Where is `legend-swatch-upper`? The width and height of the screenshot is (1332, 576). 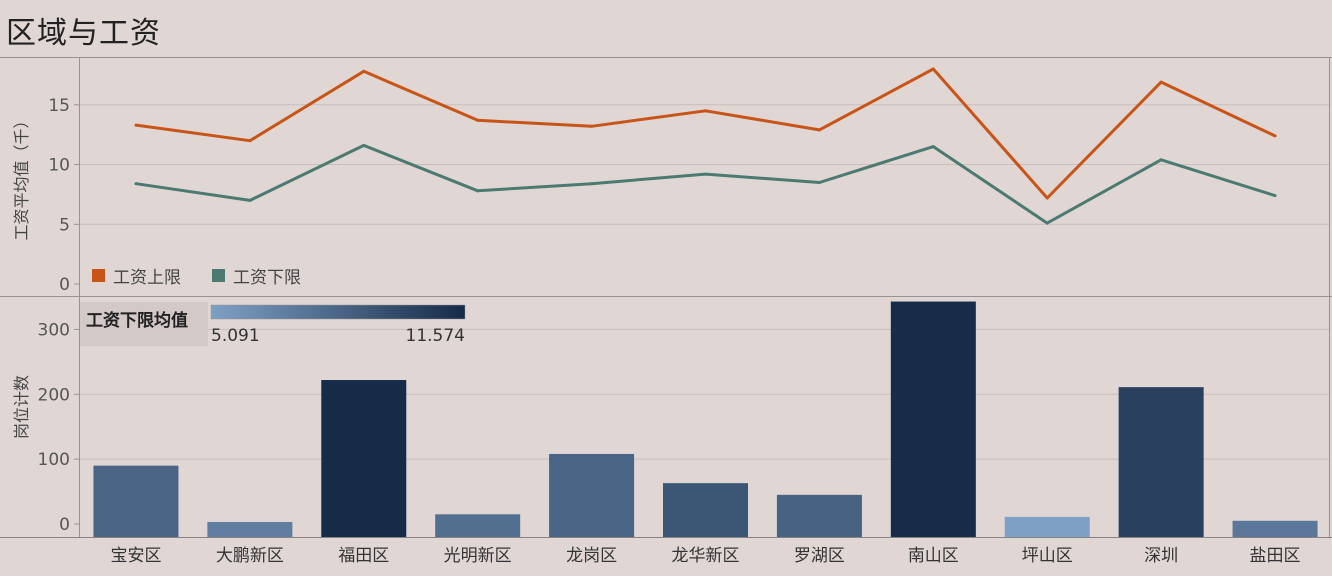 legend-swatch-upper is located at coordinates (98, 275).